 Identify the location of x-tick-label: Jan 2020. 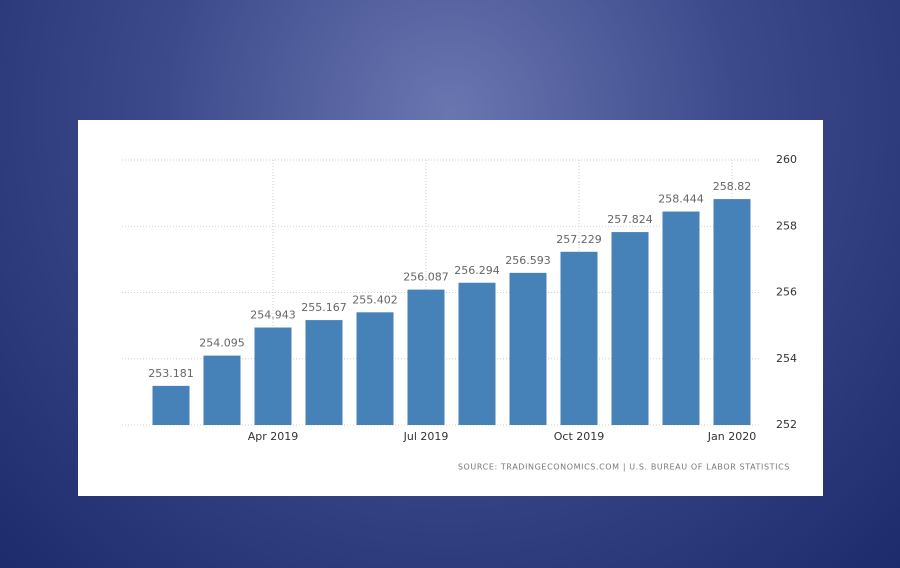
(731, 436).